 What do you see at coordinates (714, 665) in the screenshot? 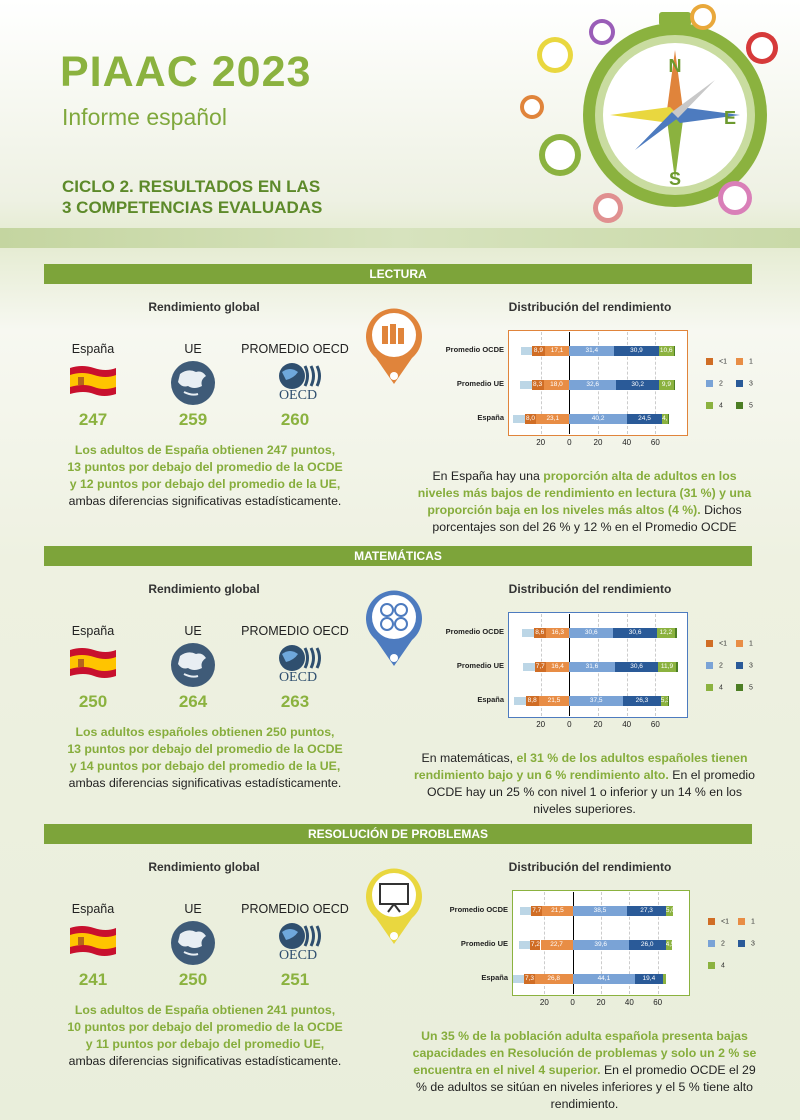
I see `chart-legend-item: 2` at bounding box center [714, 665].